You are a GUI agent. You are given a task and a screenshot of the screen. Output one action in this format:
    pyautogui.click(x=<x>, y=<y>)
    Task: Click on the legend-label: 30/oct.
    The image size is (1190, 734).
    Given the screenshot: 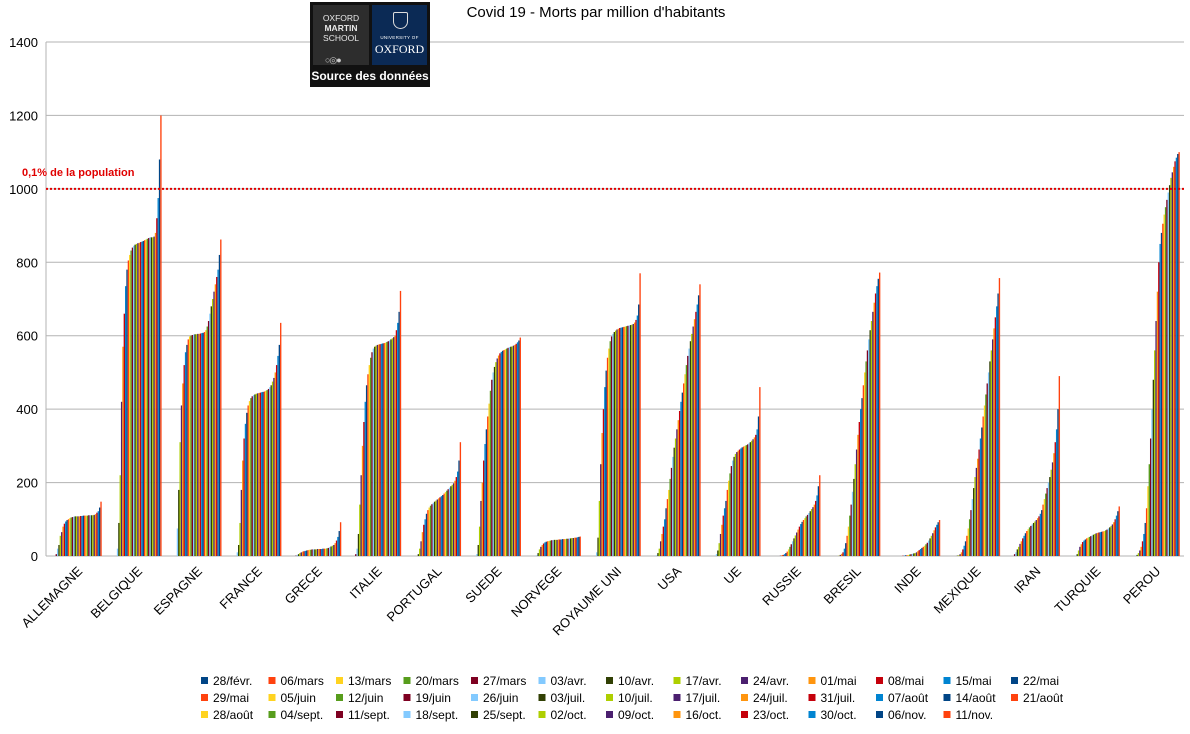 What is the action you would take?
    pyautogui.click(x=839, y=715)
    